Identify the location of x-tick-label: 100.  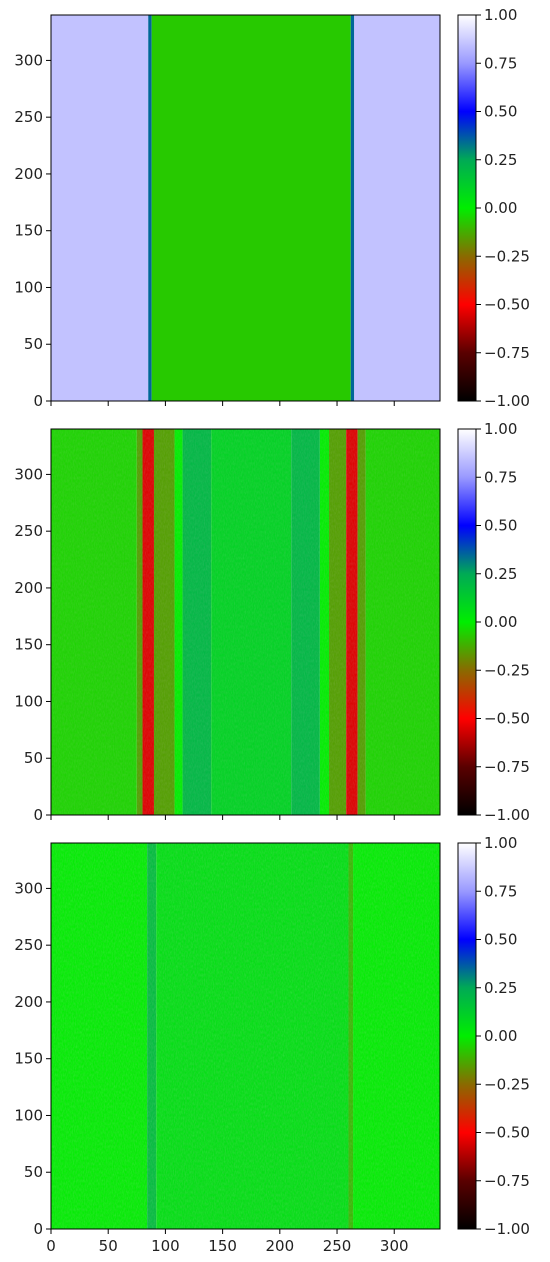
(165, 1246).